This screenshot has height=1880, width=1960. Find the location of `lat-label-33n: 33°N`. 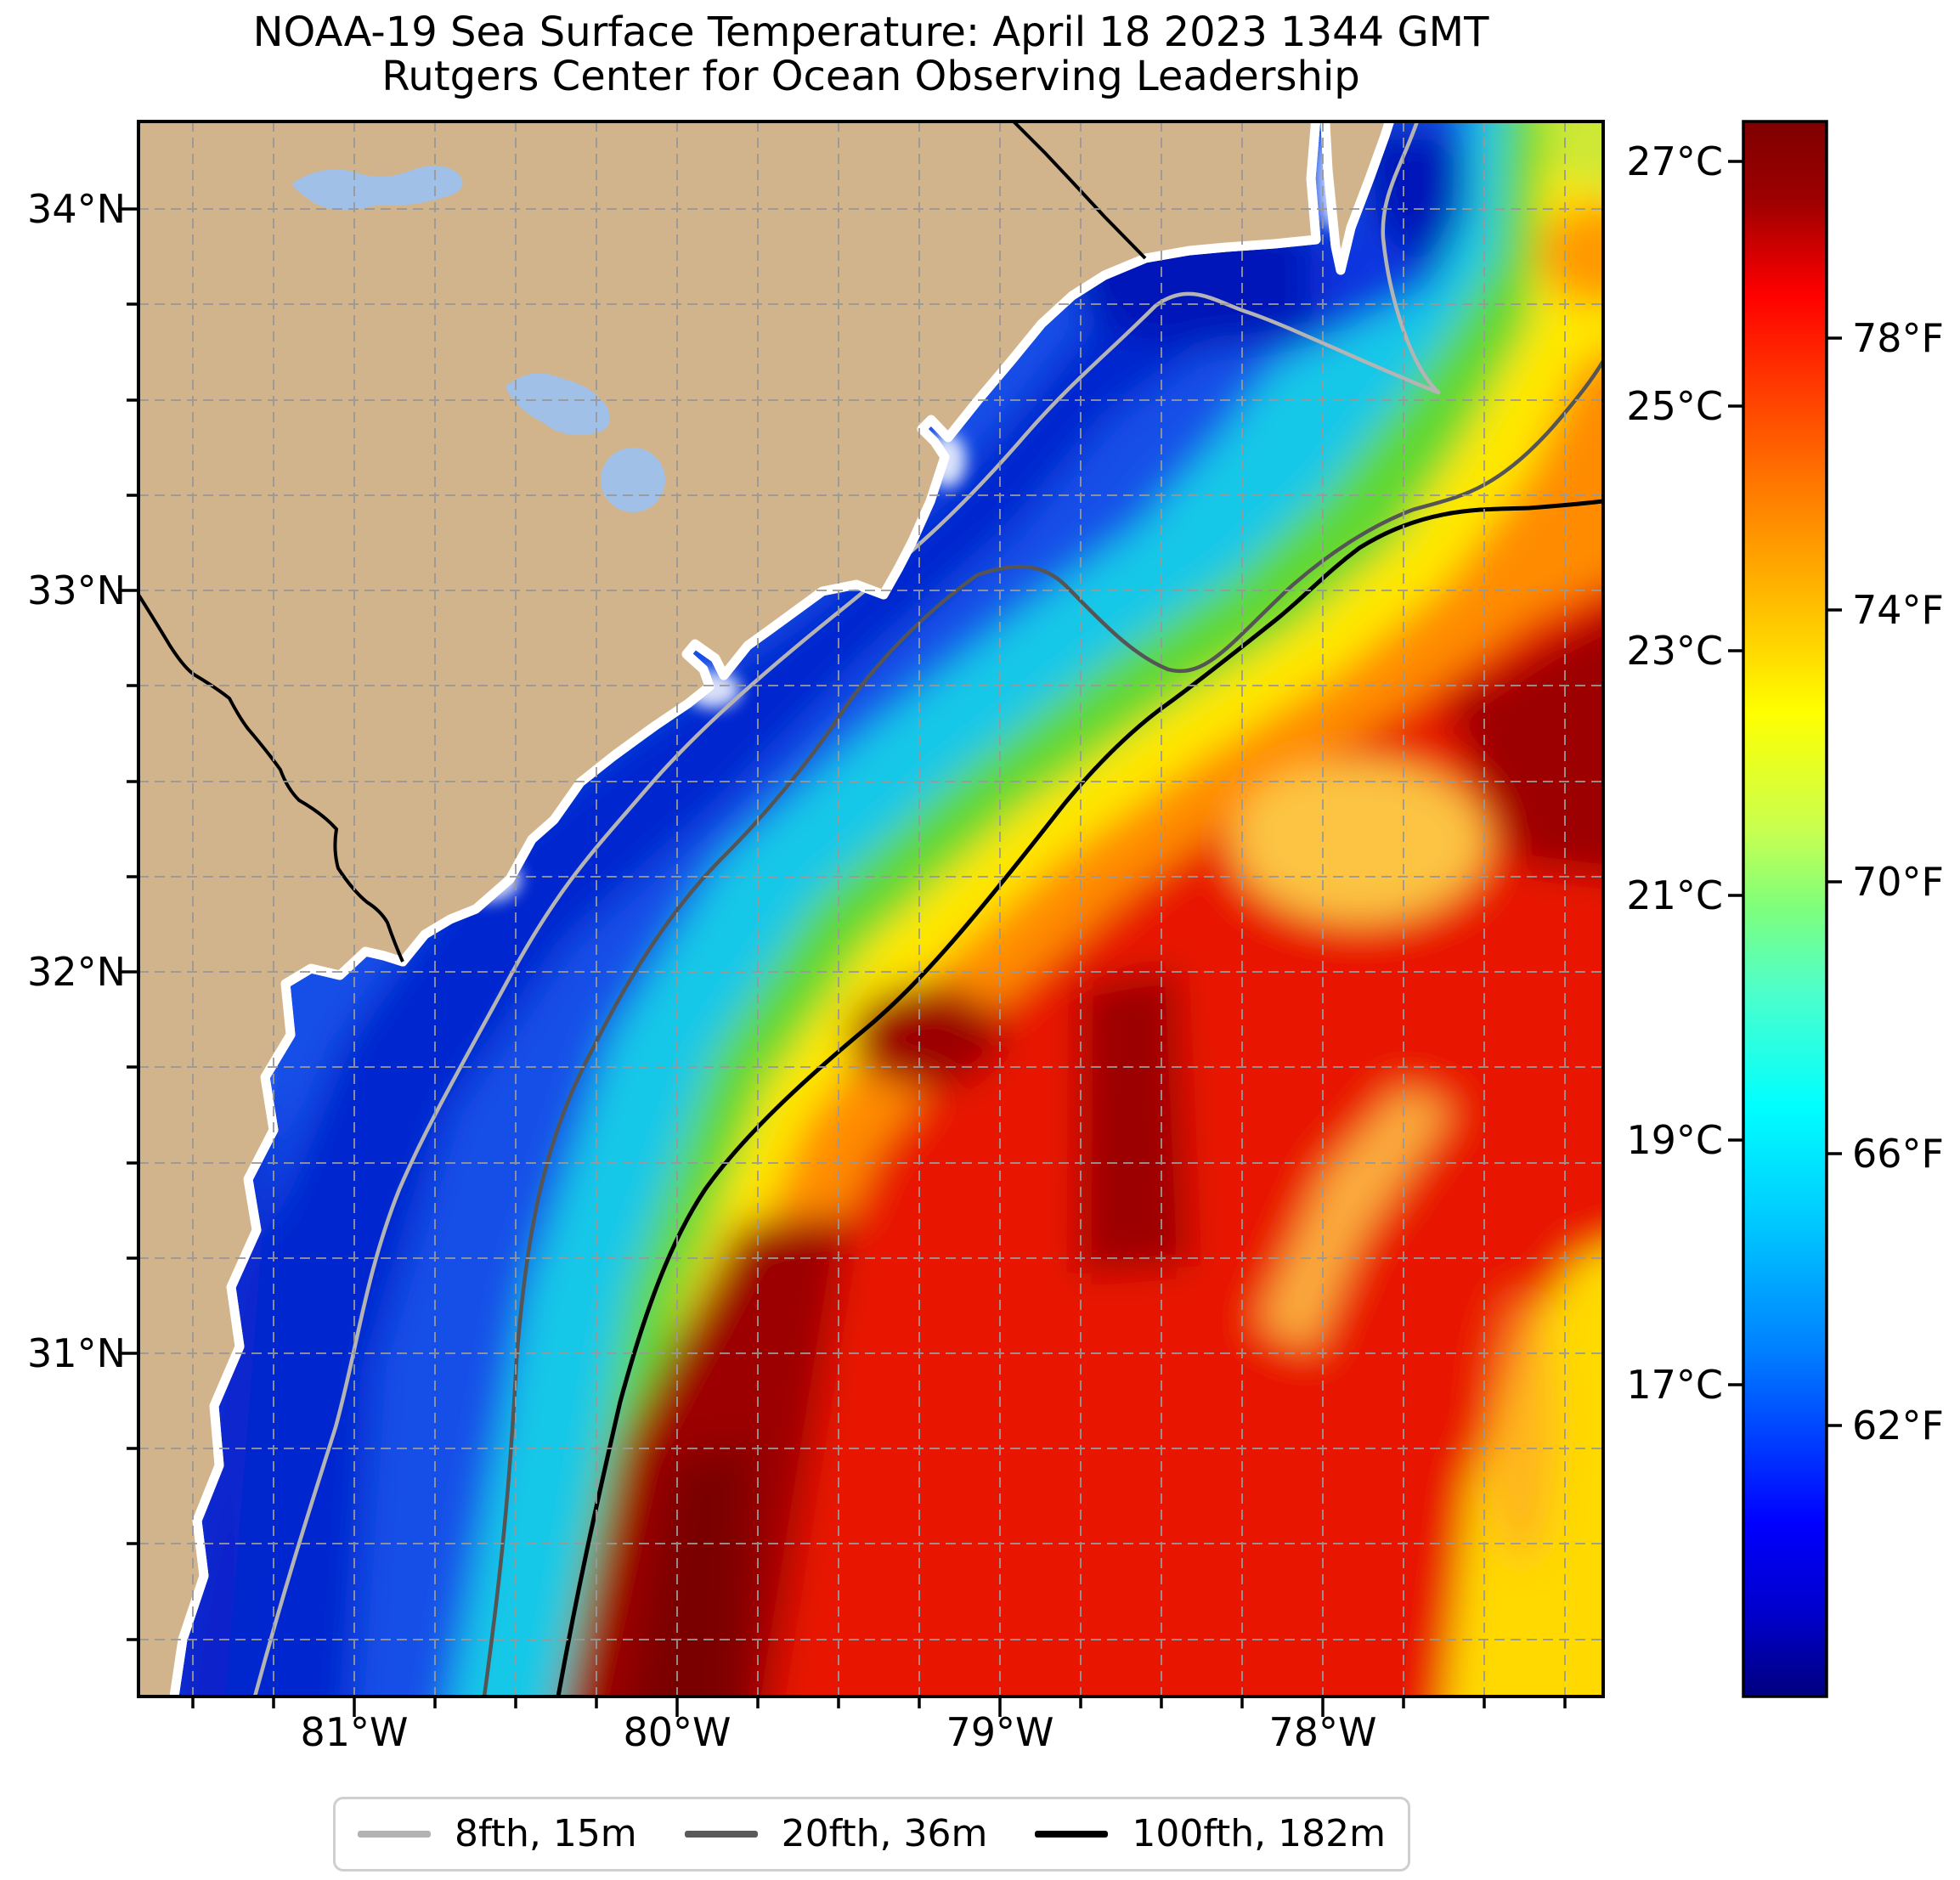

lat-label-33n: 33°N is located at coordinates (76, 590).